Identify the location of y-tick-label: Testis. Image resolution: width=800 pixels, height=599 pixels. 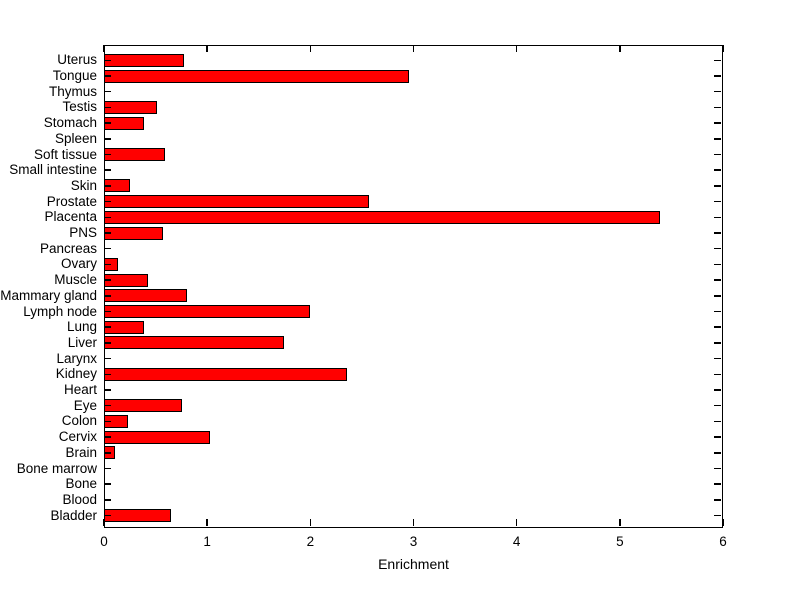
(79, 107).